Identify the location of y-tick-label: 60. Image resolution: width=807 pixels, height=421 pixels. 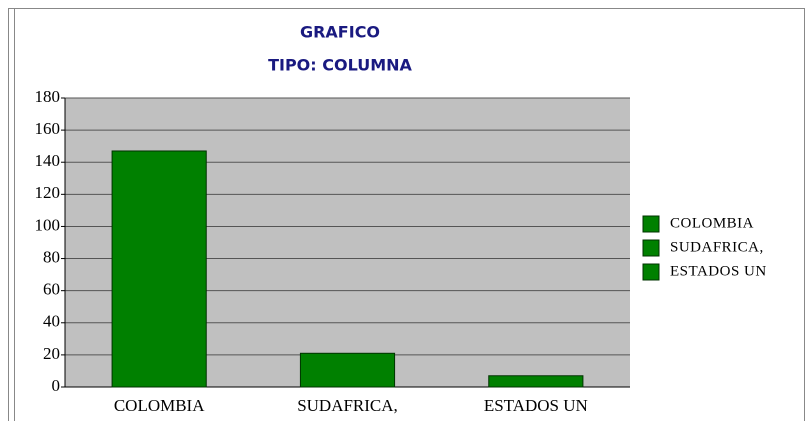
(51, 289).